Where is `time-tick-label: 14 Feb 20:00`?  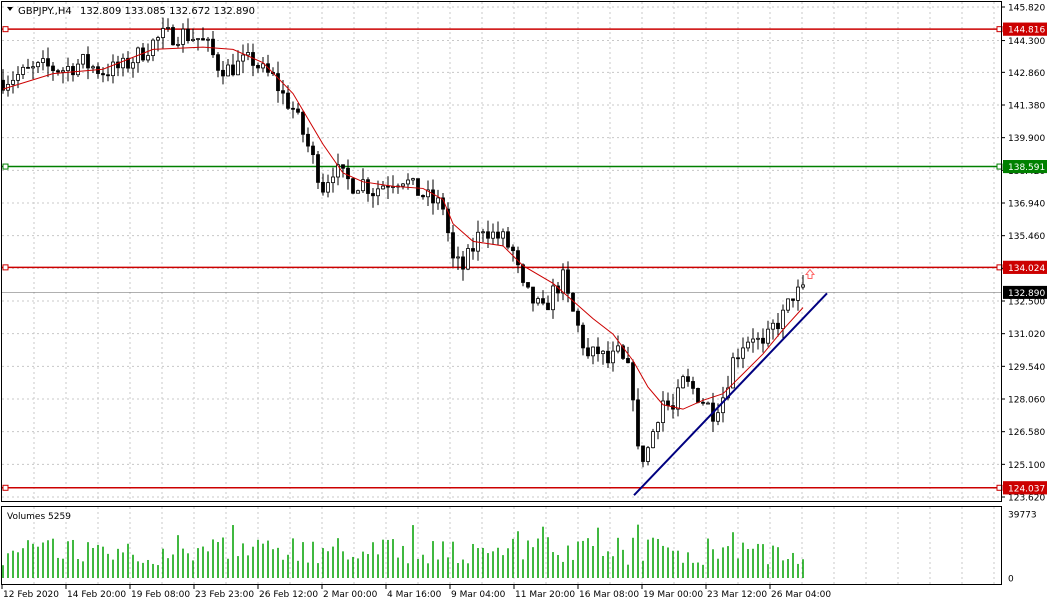 time-tick-label: 14 Feb 20:00 is located at coordinates (96, 595).